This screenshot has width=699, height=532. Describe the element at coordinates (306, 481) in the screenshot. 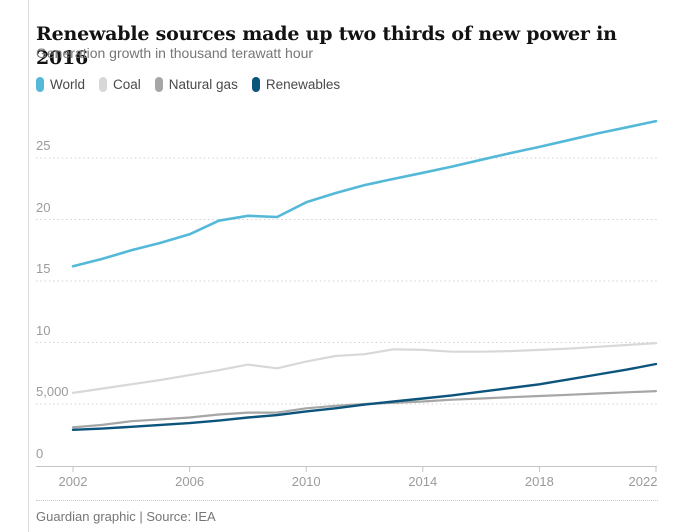

I see `x-tick-label-2010: 2010` at that location.